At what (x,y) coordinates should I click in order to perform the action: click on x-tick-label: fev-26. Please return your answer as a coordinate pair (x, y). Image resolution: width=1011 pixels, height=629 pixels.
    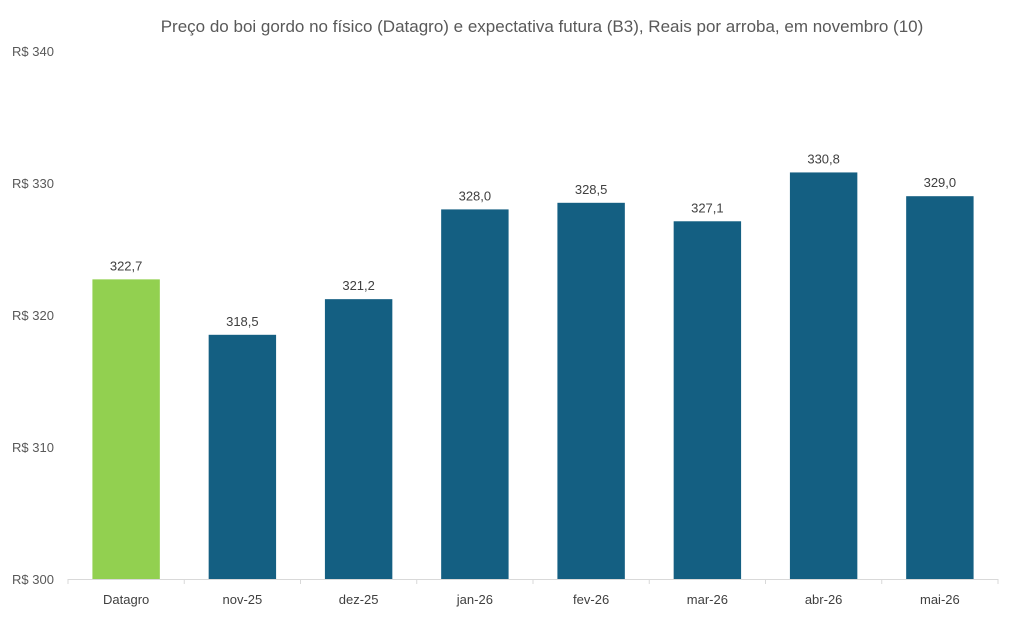
    Looking at the image, I should click on (591, 599).